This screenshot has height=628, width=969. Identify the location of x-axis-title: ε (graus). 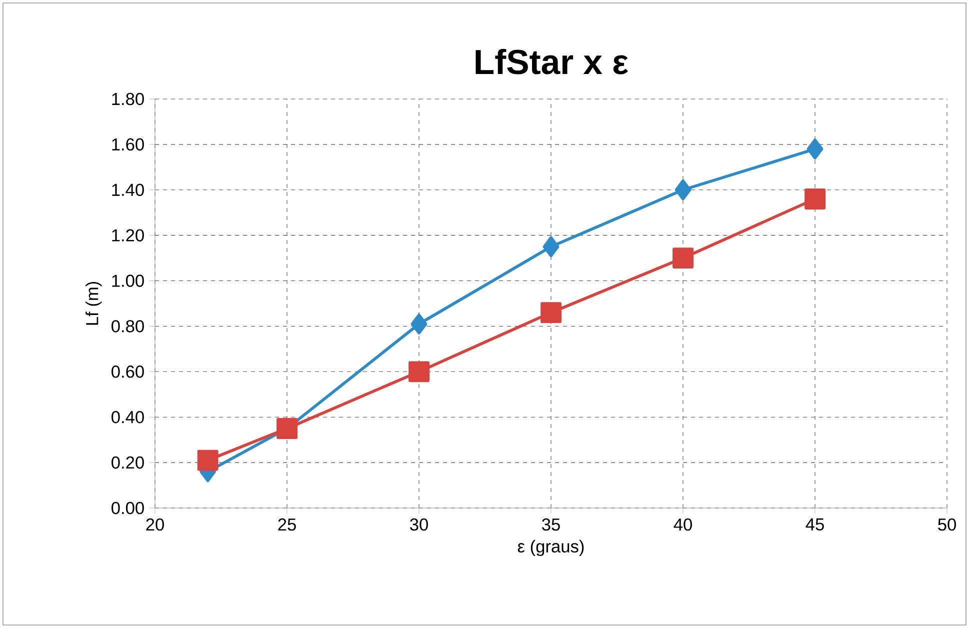
(551, 548).